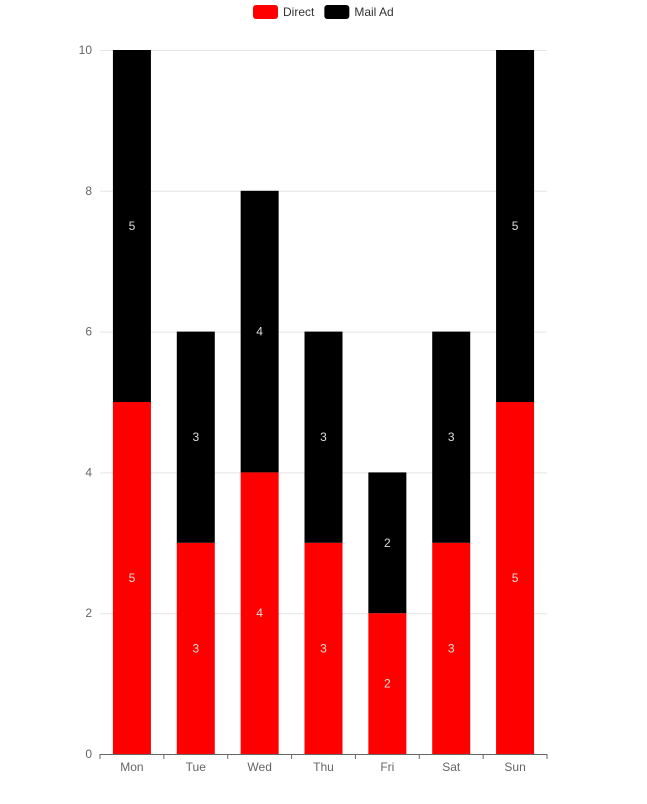 This screenshot has width=647, height=804. Describe the element at coordinates (387, 767) in the screenshot. I see `x-tick-label: Fri` at that location.